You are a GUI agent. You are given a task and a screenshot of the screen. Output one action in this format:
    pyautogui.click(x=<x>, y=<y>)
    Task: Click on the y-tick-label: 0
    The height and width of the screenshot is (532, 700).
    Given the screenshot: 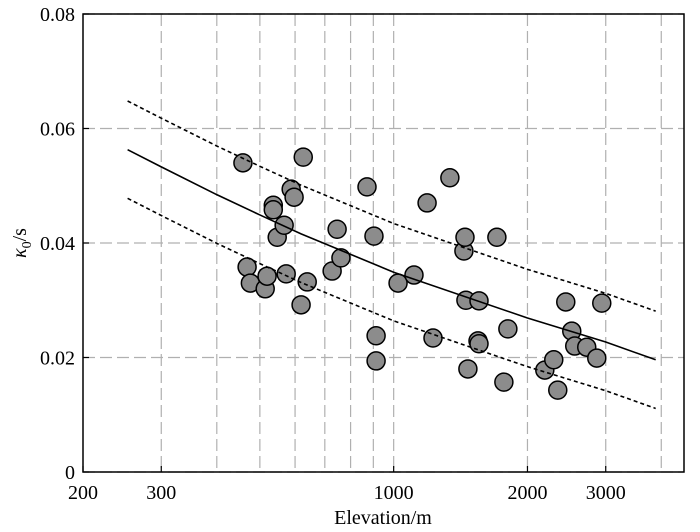 What is the action you would take?
    pyautogui.click(x=70, y=473)
    